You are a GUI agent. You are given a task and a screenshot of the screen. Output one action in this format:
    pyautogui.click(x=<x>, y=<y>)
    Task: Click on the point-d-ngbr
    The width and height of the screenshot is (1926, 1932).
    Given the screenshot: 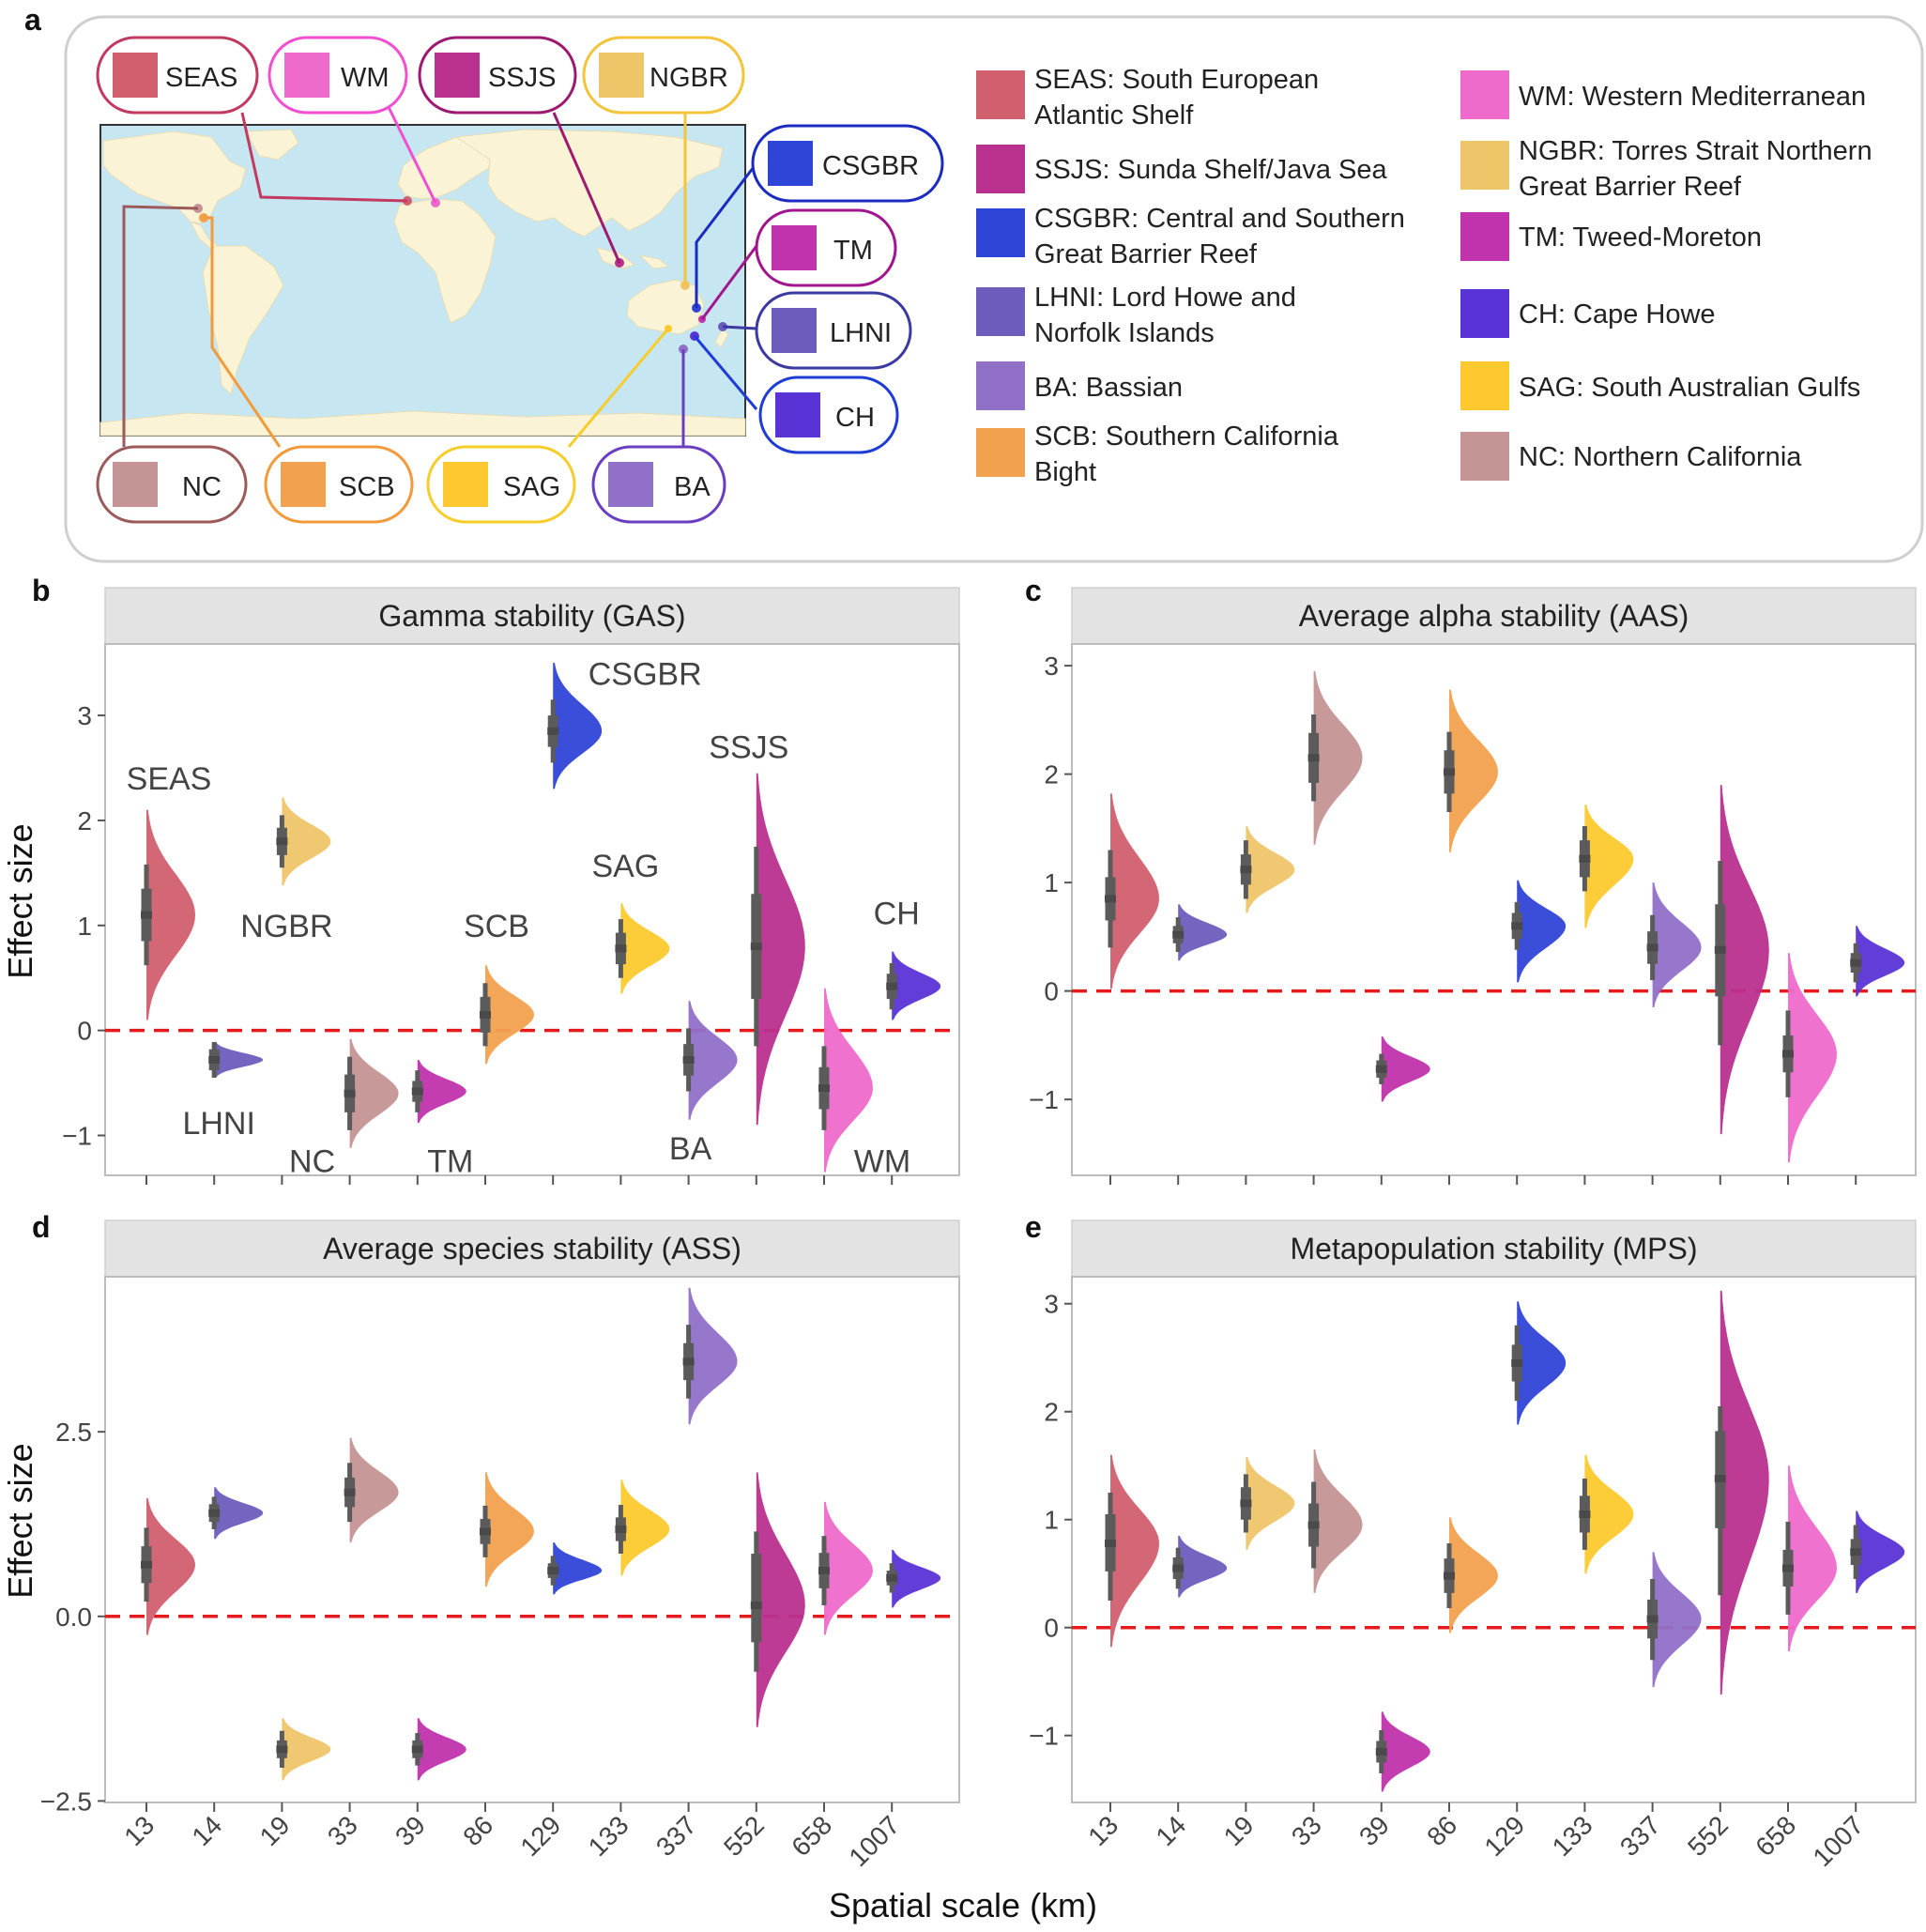 What is the action you would take?
    pyautogui.click(x=282, y=1750)
    